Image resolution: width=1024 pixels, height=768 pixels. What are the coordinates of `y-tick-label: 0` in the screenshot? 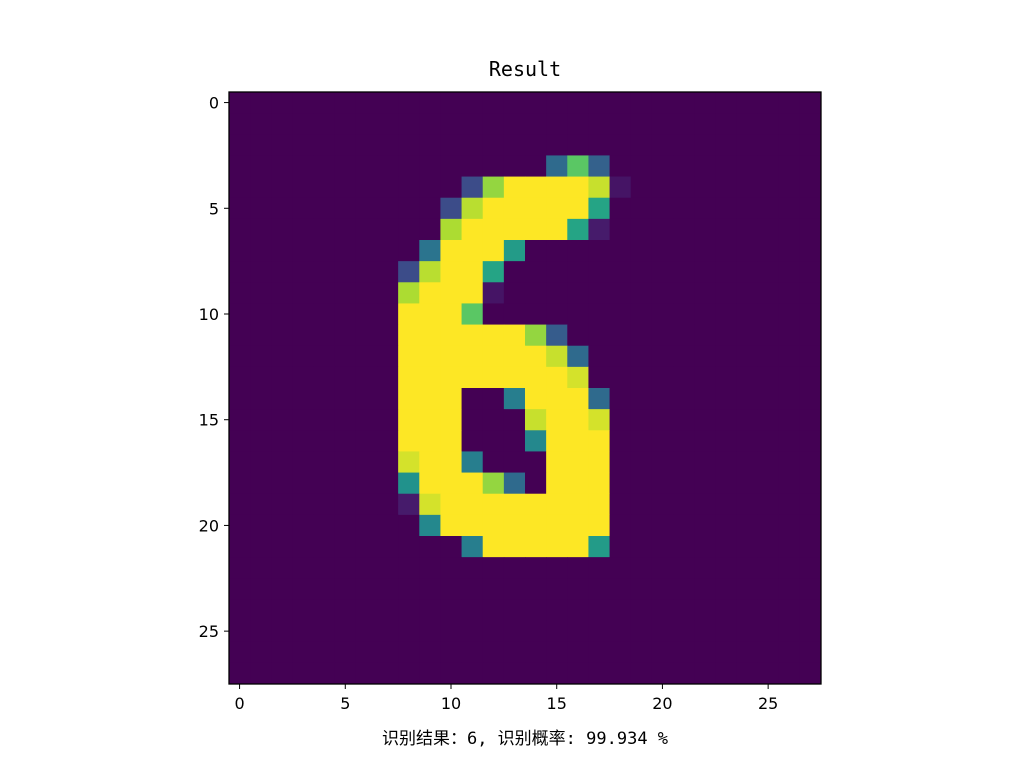 It's located at (214, 103).